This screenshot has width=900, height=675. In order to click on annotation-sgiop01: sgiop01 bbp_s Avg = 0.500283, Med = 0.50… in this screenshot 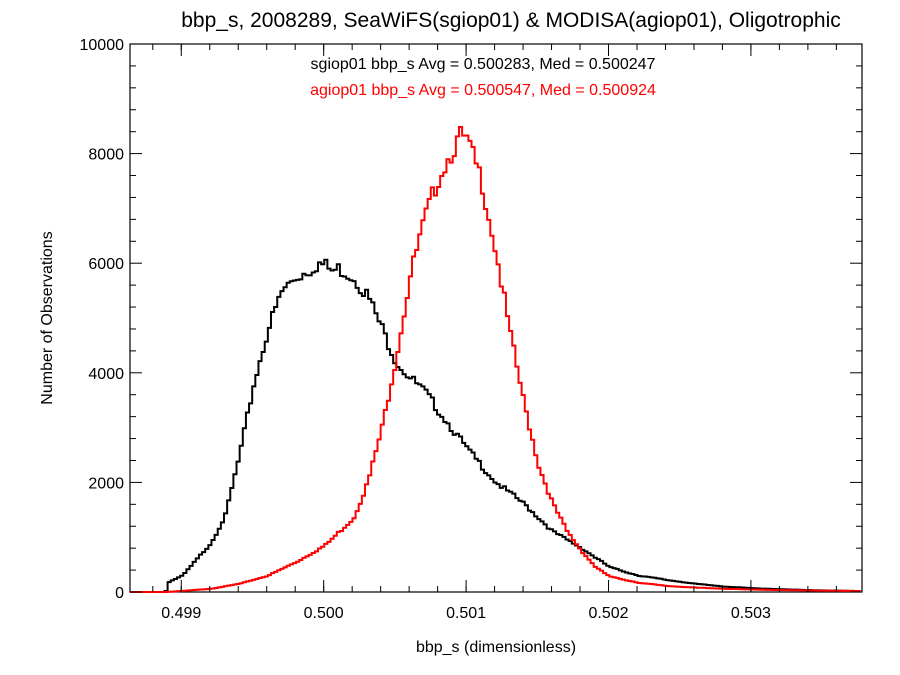, I will do `click(483, 64)`.